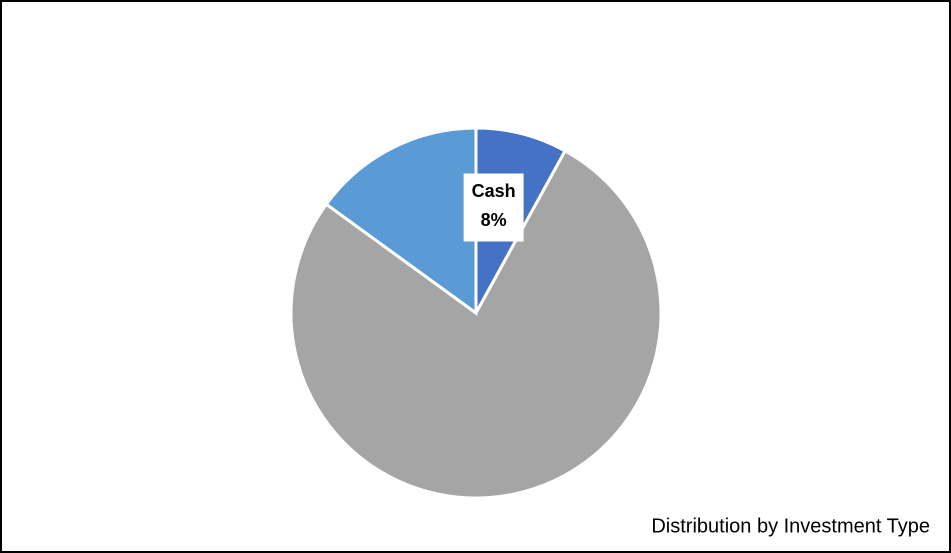  Describe the element at coordinates (401, 221) in the screenshot. I see `pie-slice` at that location.